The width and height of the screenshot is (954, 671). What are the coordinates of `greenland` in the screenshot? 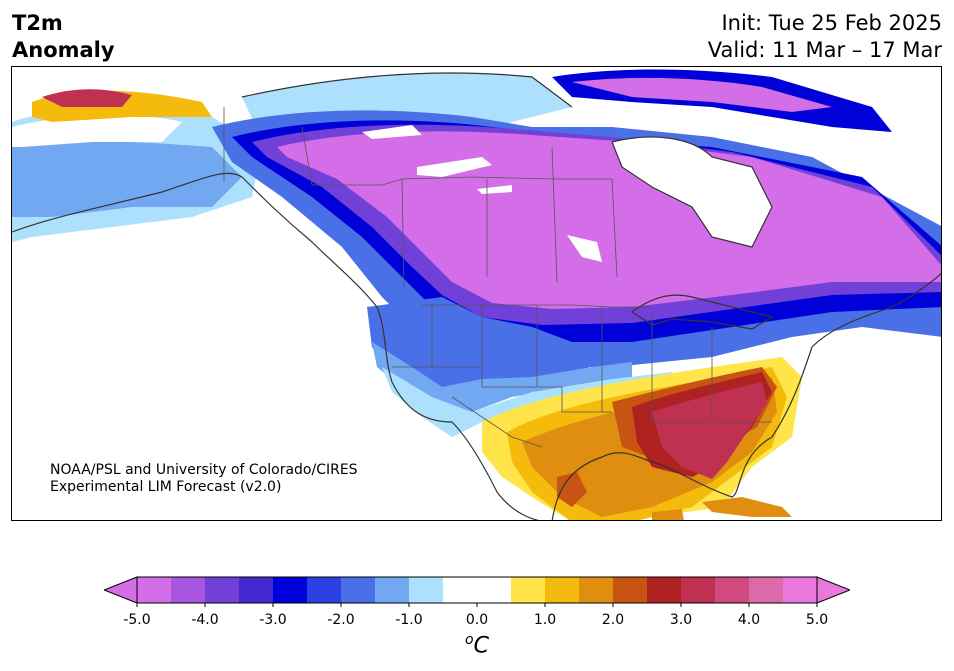 It's located at (692, 192).